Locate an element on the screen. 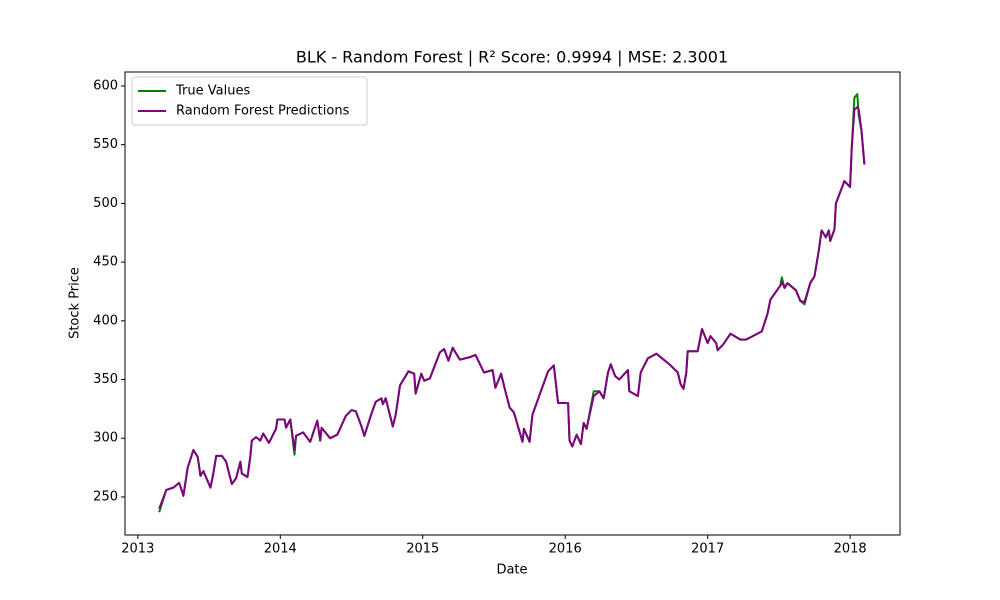 The height and width of the screenshot is (600, 1000). y-tick-label: 500 is located at coordinates (105, 203).